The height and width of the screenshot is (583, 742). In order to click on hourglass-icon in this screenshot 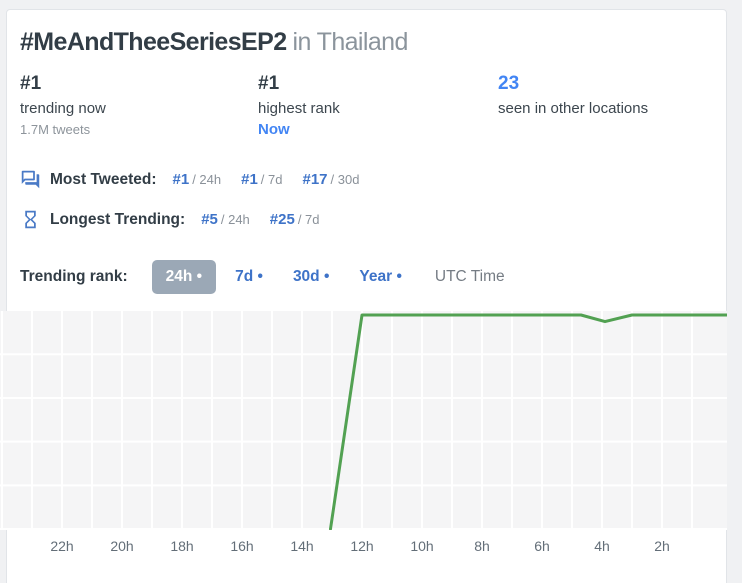, I will do `click(30, 219)`.